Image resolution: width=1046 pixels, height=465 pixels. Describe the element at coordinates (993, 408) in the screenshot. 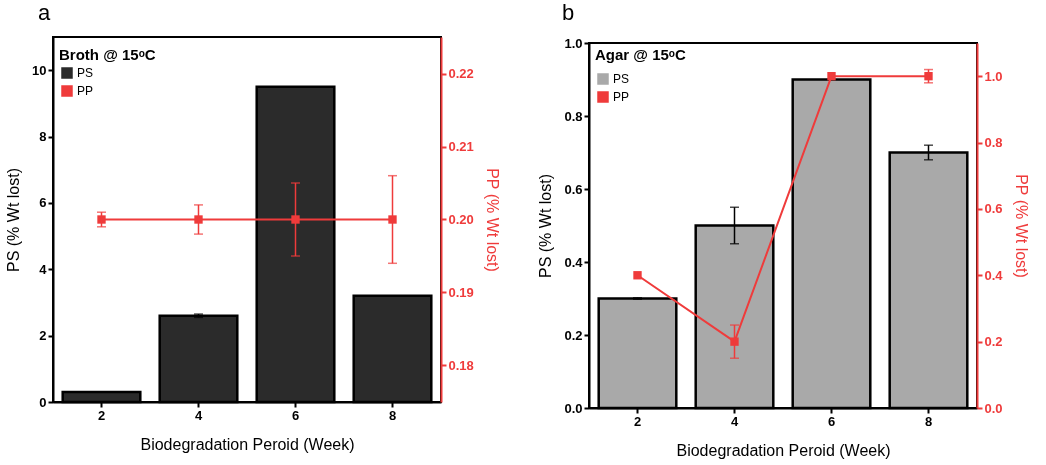

I see `y2-tick-label: 0.0` at that location.